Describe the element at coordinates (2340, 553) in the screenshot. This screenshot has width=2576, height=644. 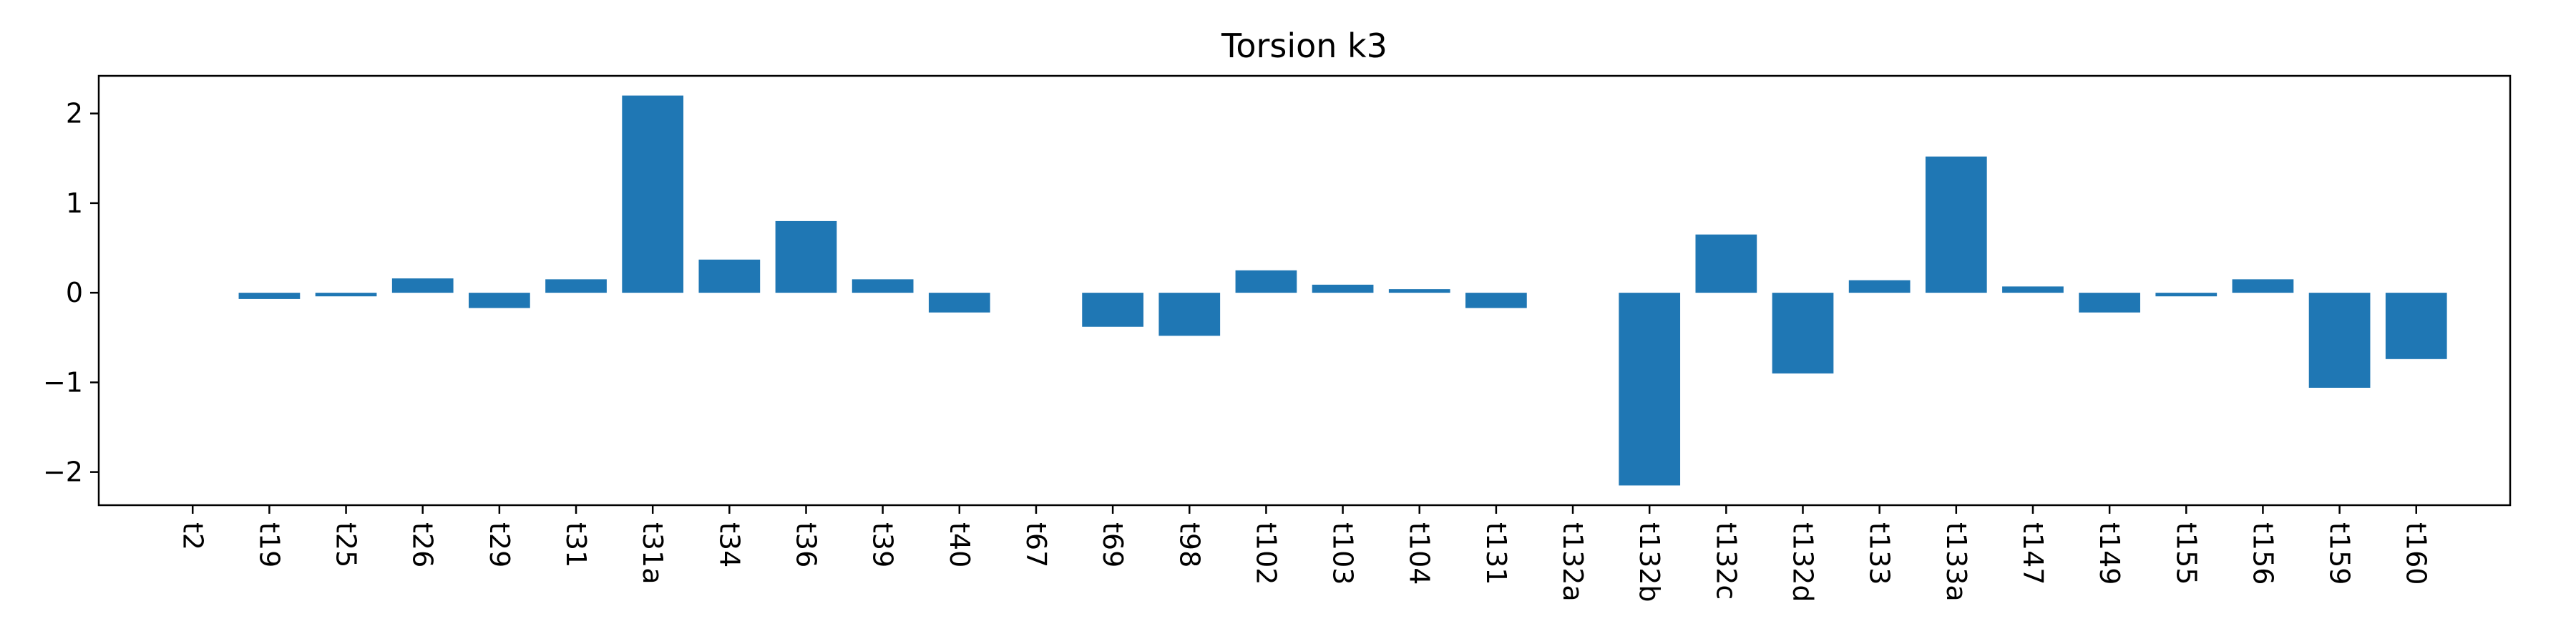
I see `x-tick-label-t159: t159` at that location.